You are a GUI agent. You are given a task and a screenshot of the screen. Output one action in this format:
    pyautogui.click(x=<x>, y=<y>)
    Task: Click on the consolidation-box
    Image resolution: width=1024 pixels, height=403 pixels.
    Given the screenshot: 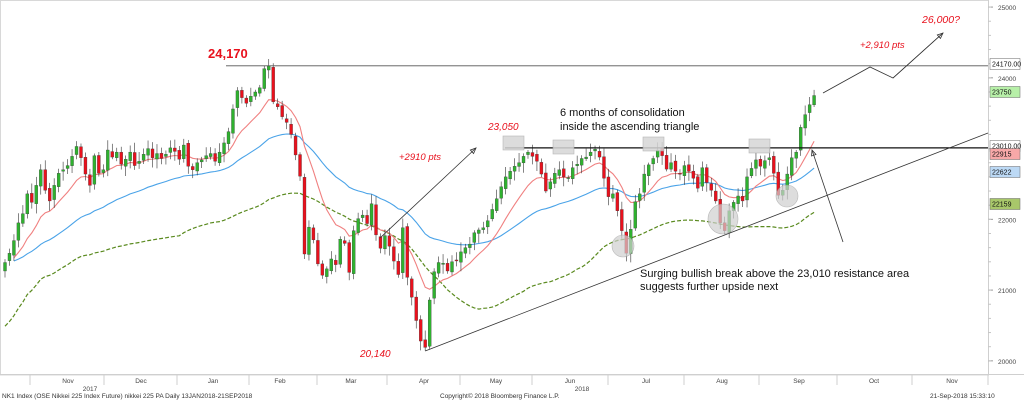 What is the action you would take?
    pyautogui.click(x=563, y=147)
    